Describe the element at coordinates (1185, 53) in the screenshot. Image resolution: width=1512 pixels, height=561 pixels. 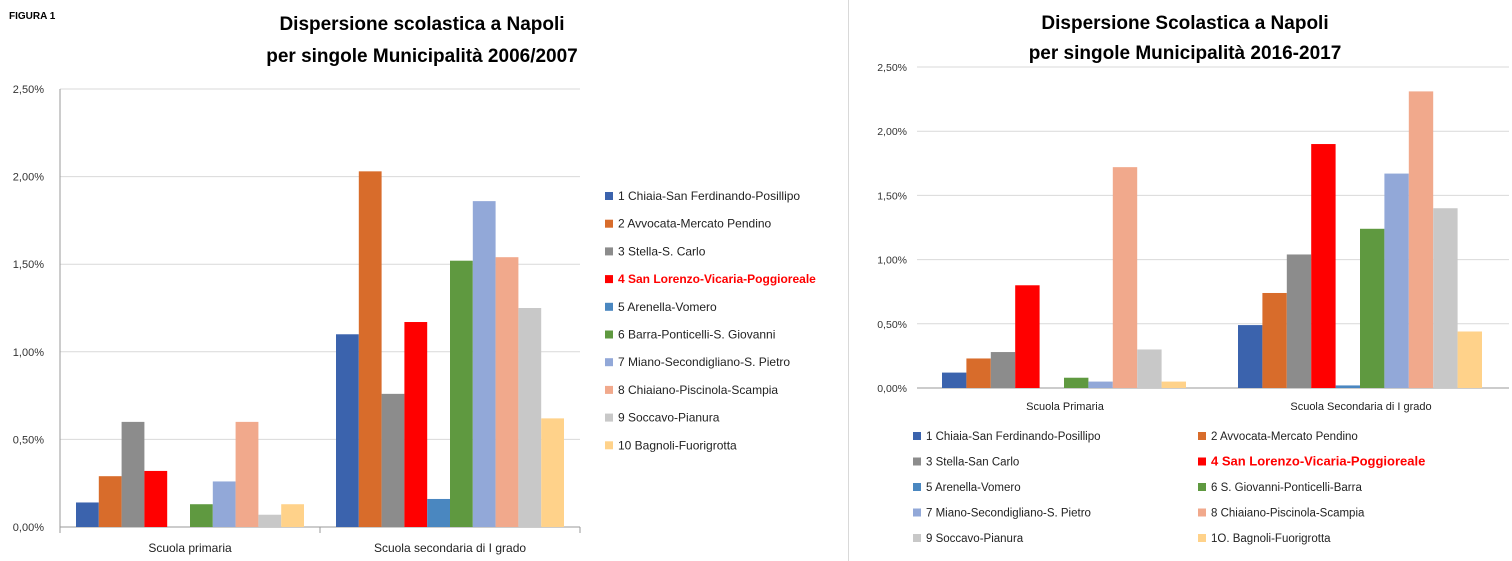
I see `chart-title-line: per singole Municipalità 2016-2017` at that location.